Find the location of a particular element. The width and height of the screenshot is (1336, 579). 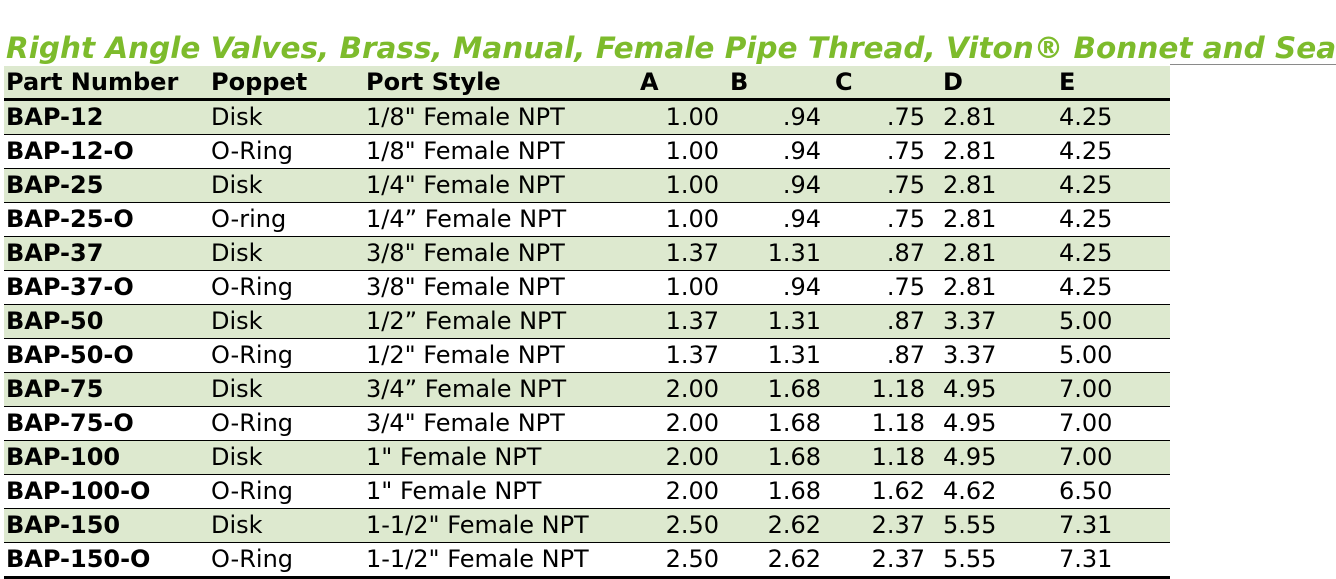

column-header-poppet: Poppet is located at coordinates (287, 83).